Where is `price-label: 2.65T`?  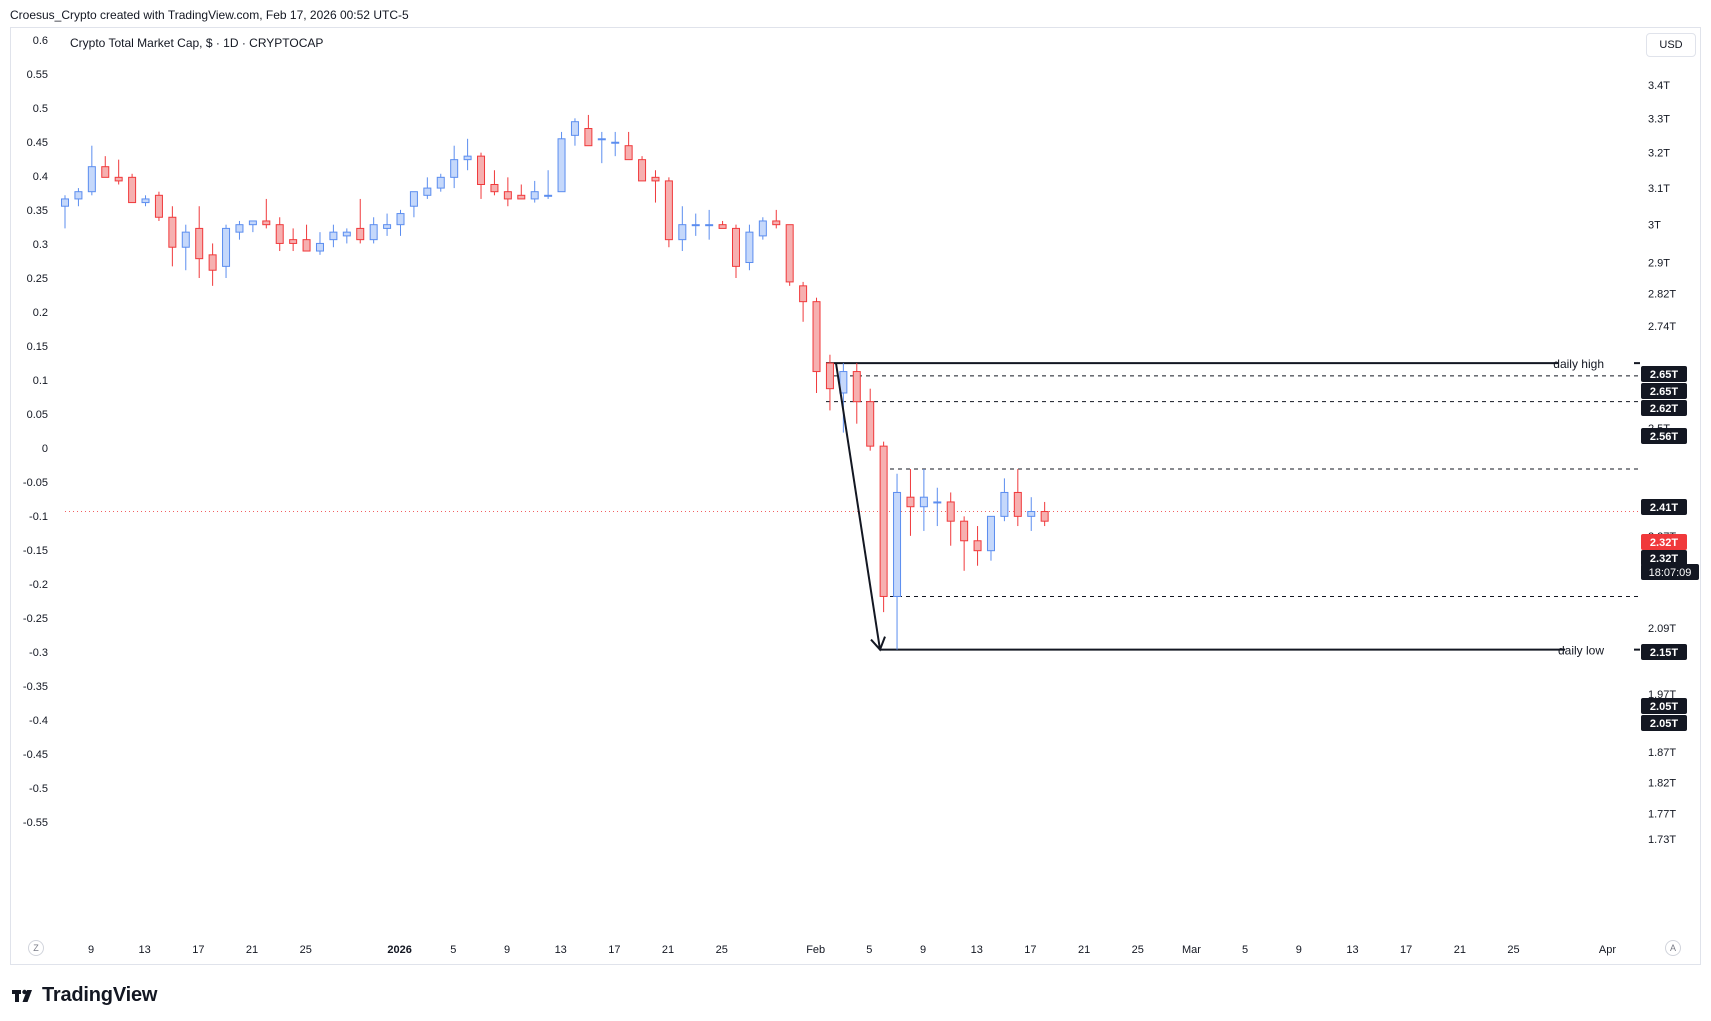
price-label: 2.65T is located at coordinates (1664, 375).